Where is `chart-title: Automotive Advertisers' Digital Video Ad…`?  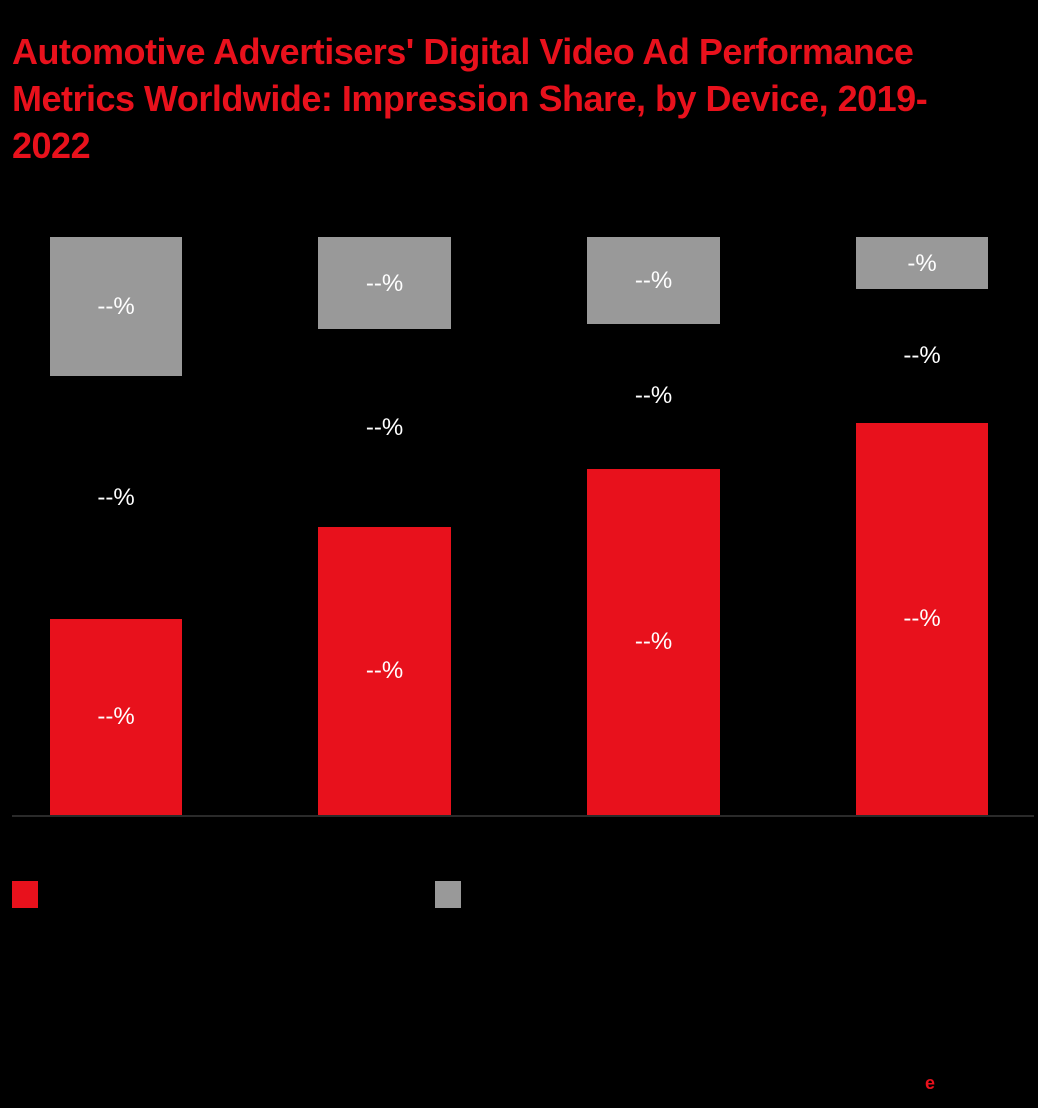 chart-title: Automotive Advertisers' Digital Video Ad… is located at coordinates (470, 98).